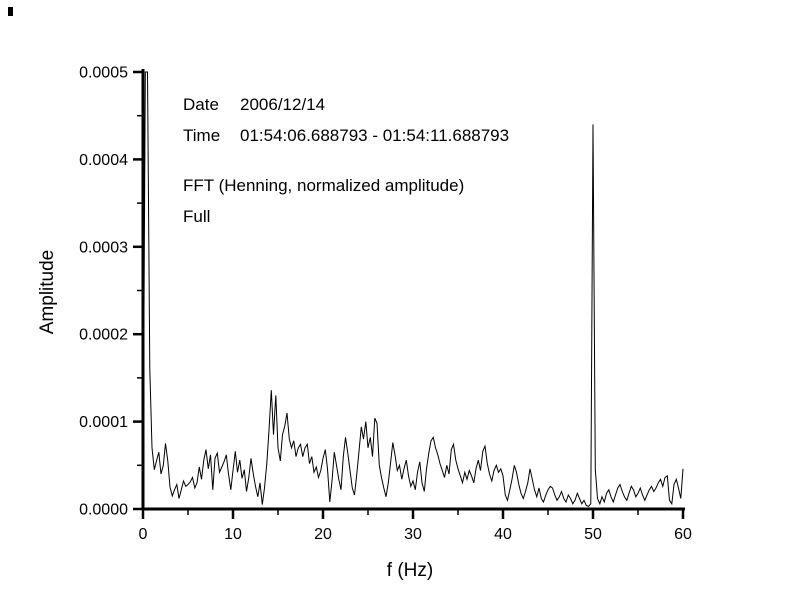 The height and width of the screenshot is (612, 792). I want to click on x-tick-label: 20, so click(323, 534).